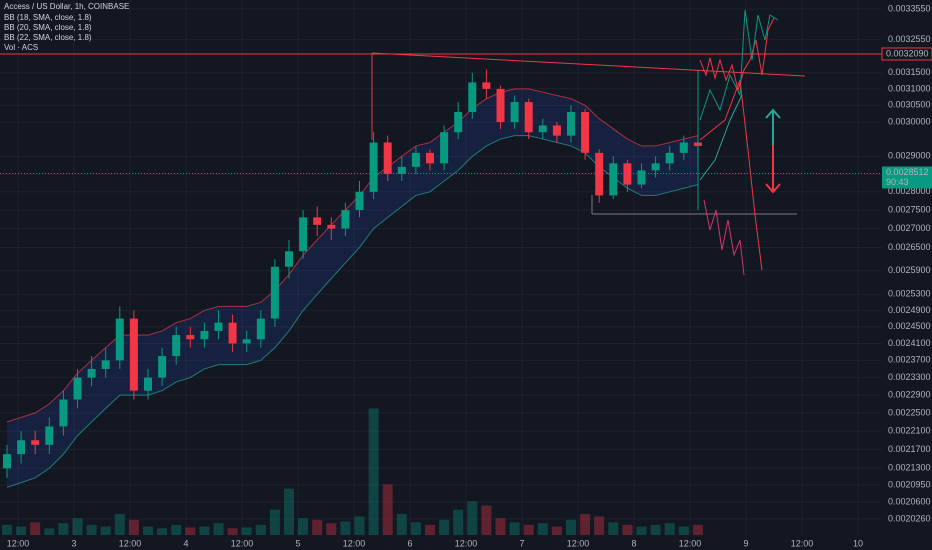  I want to click on trend-line, so click(588, 64).